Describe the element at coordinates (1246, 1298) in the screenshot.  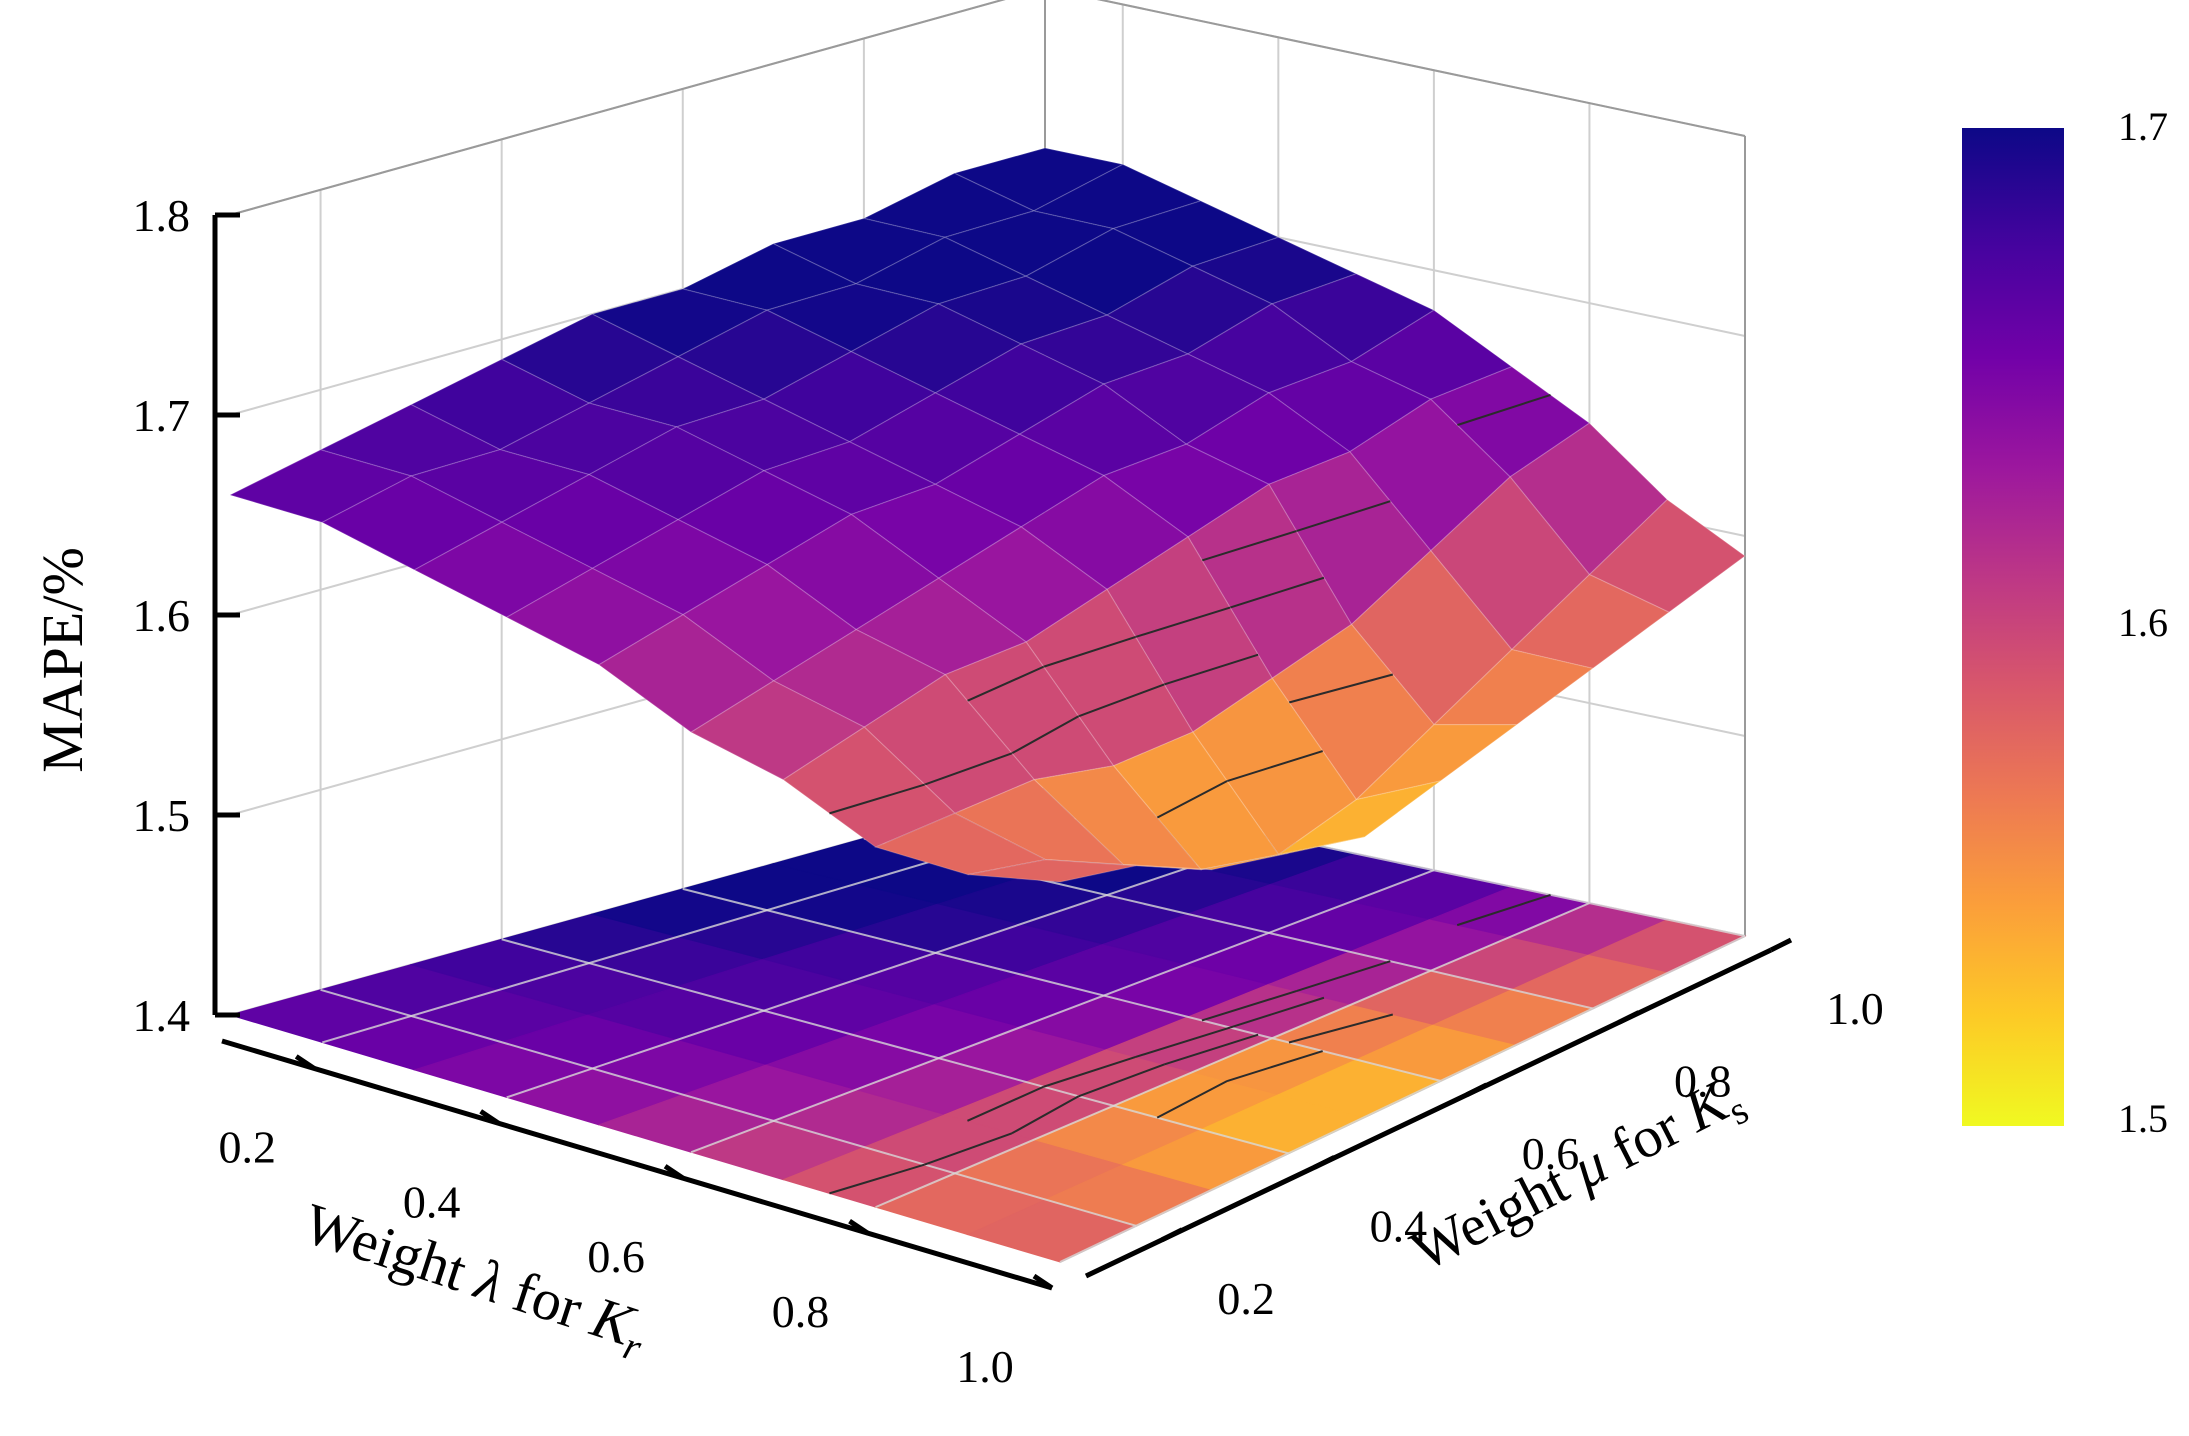
I see `y-tick-label-0: 0.2` at that location.